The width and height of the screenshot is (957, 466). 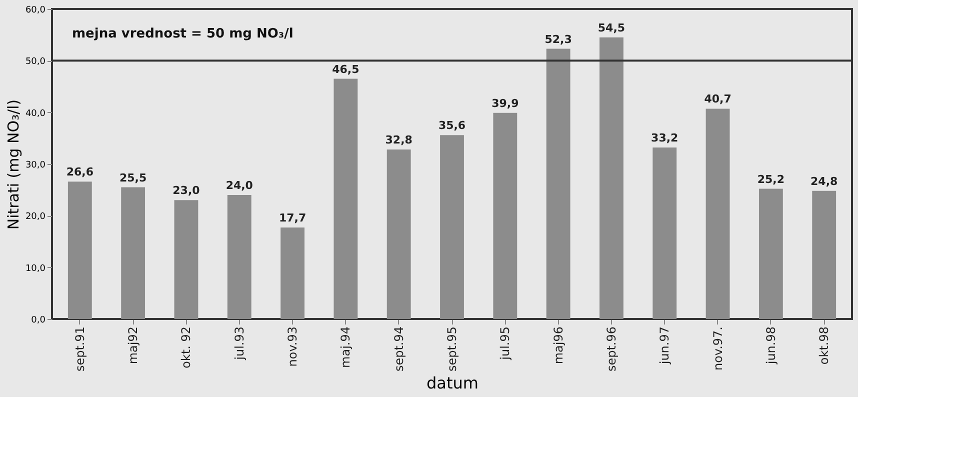 What do you see at coordinates (13, 164) in the screenshot?
I see `y-axis-title: Nitrati (mg NO₃/l)` at bounding box center [13, 164].